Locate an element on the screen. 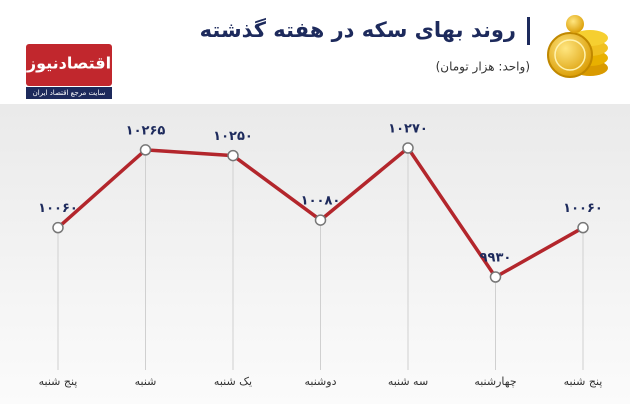 Image resolution: width=630 pixels, height=404 pixels. x-tick-label: چهارشنبه is located at coordinates (495, 381).